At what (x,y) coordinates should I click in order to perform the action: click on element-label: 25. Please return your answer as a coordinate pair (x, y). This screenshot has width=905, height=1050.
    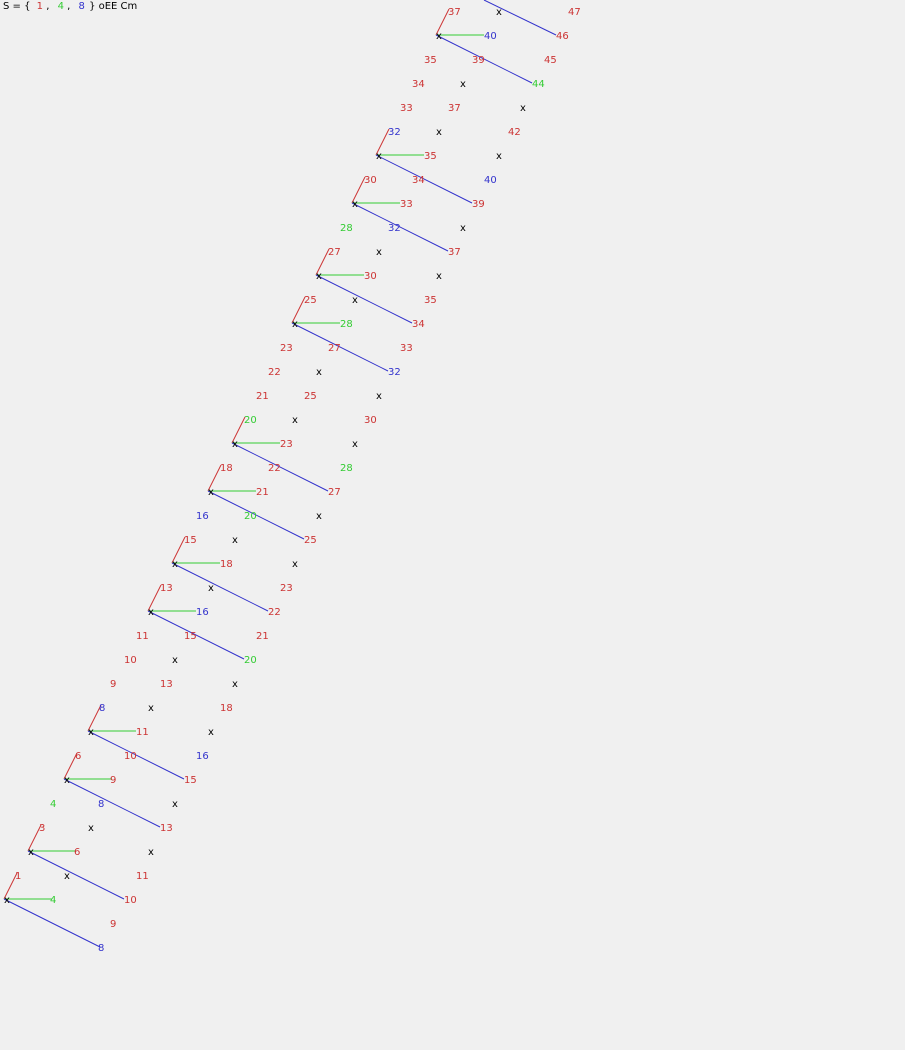
    Looking at the image, I should click on (310, 540).